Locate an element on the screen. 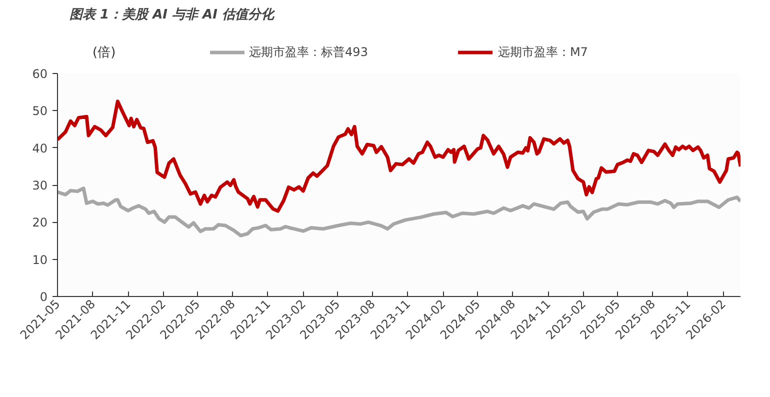 The image size is (770, 397). y-tick-label: 40 is located at coordinates (40, 148).